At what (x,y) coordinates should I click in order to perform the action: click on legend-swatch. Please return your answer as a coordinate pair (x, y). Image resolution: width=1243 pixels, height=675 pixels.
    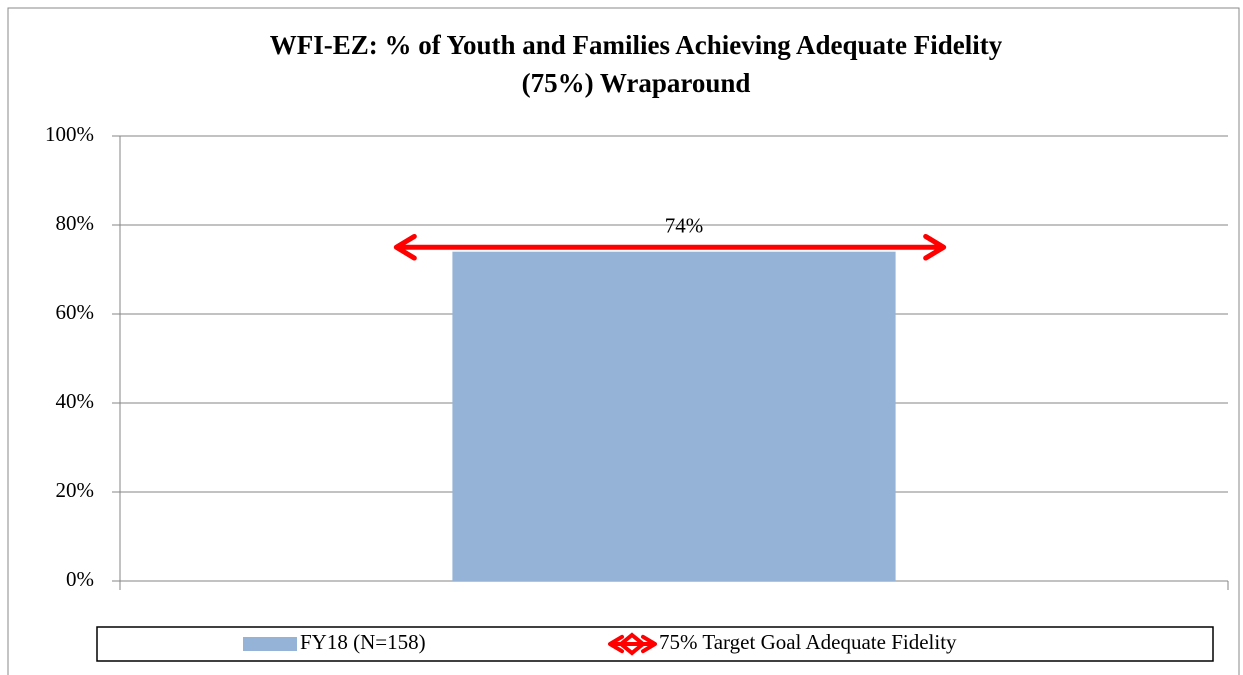
    Looking at the image, I should click on (270, 644).